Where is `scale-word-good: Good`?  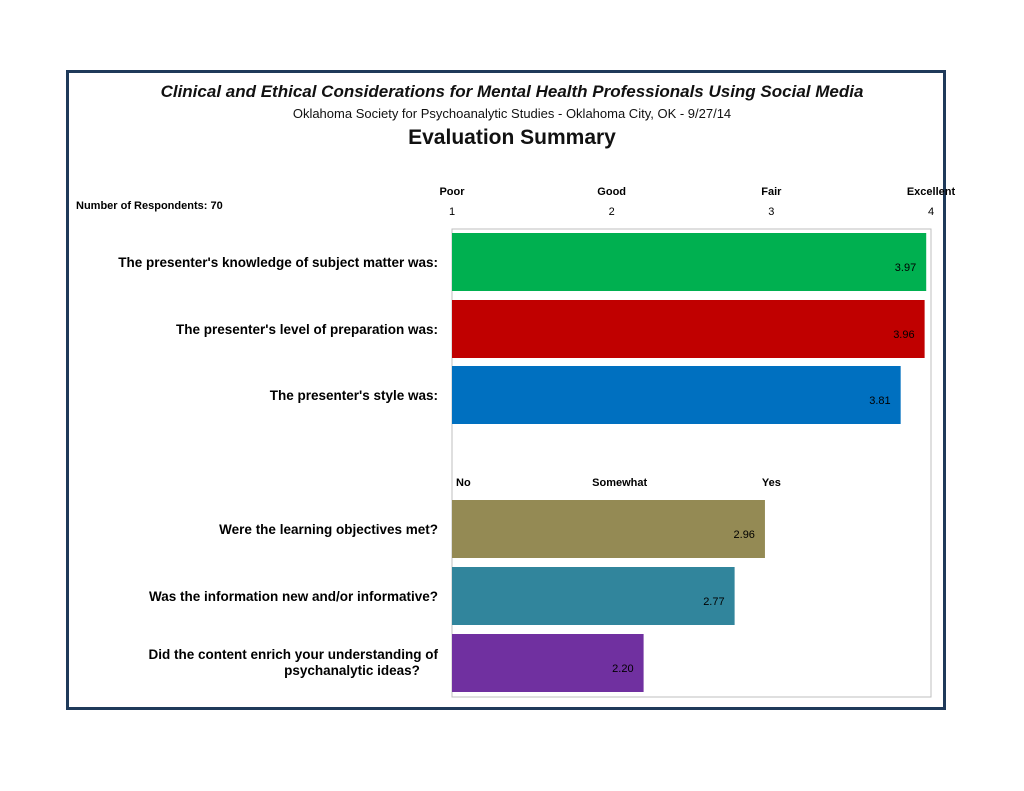
scale-word-good: Good is located at coordinates (611, 192).